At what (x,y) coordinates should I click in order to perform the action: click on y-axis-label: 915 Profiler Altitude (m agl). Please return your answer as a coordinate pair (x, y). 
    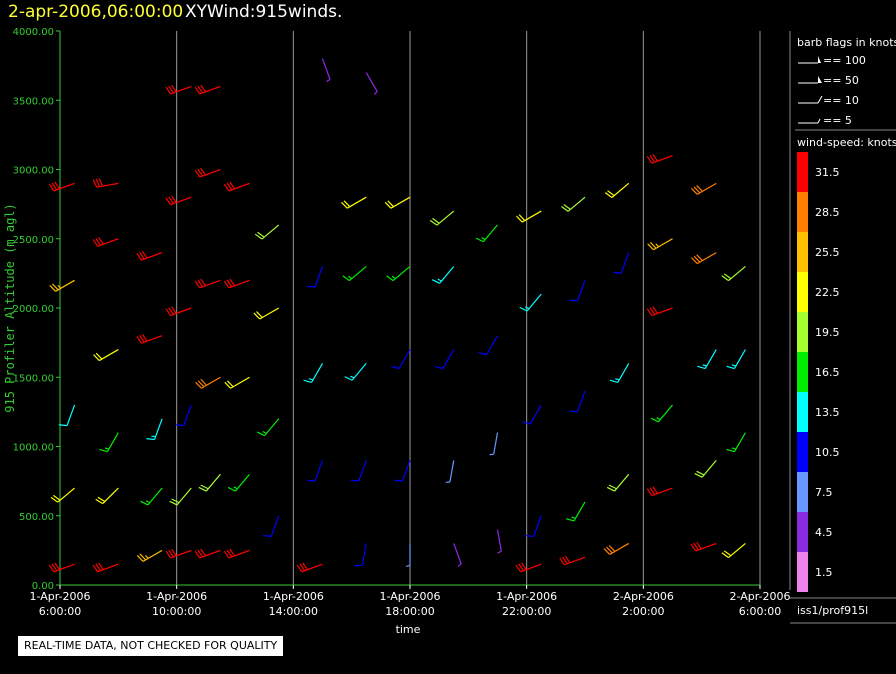
    Looking at the image, I should click on (10, 308).